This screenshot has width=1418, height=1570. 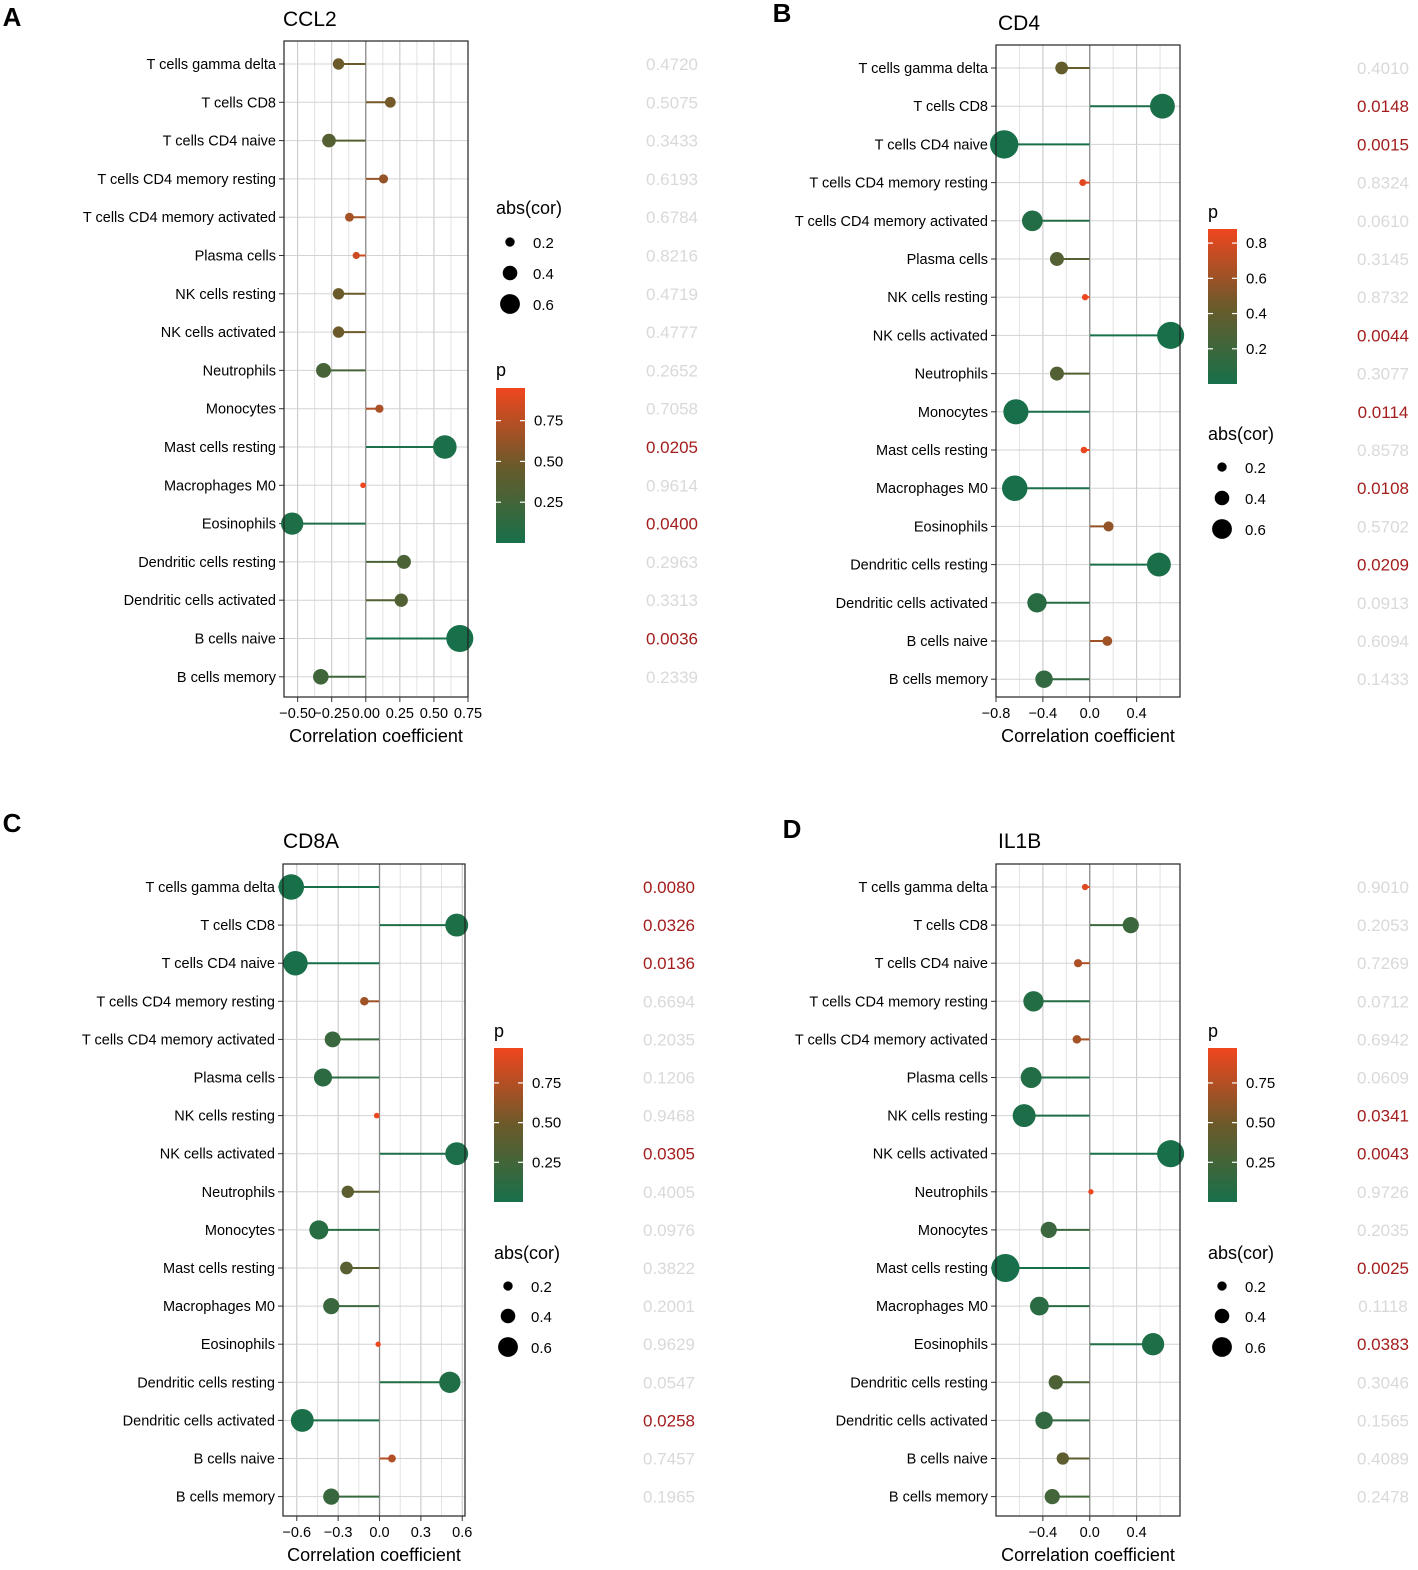 I want to click on y-tick-label: Macrophages M0, so click(x=219, y=1307).